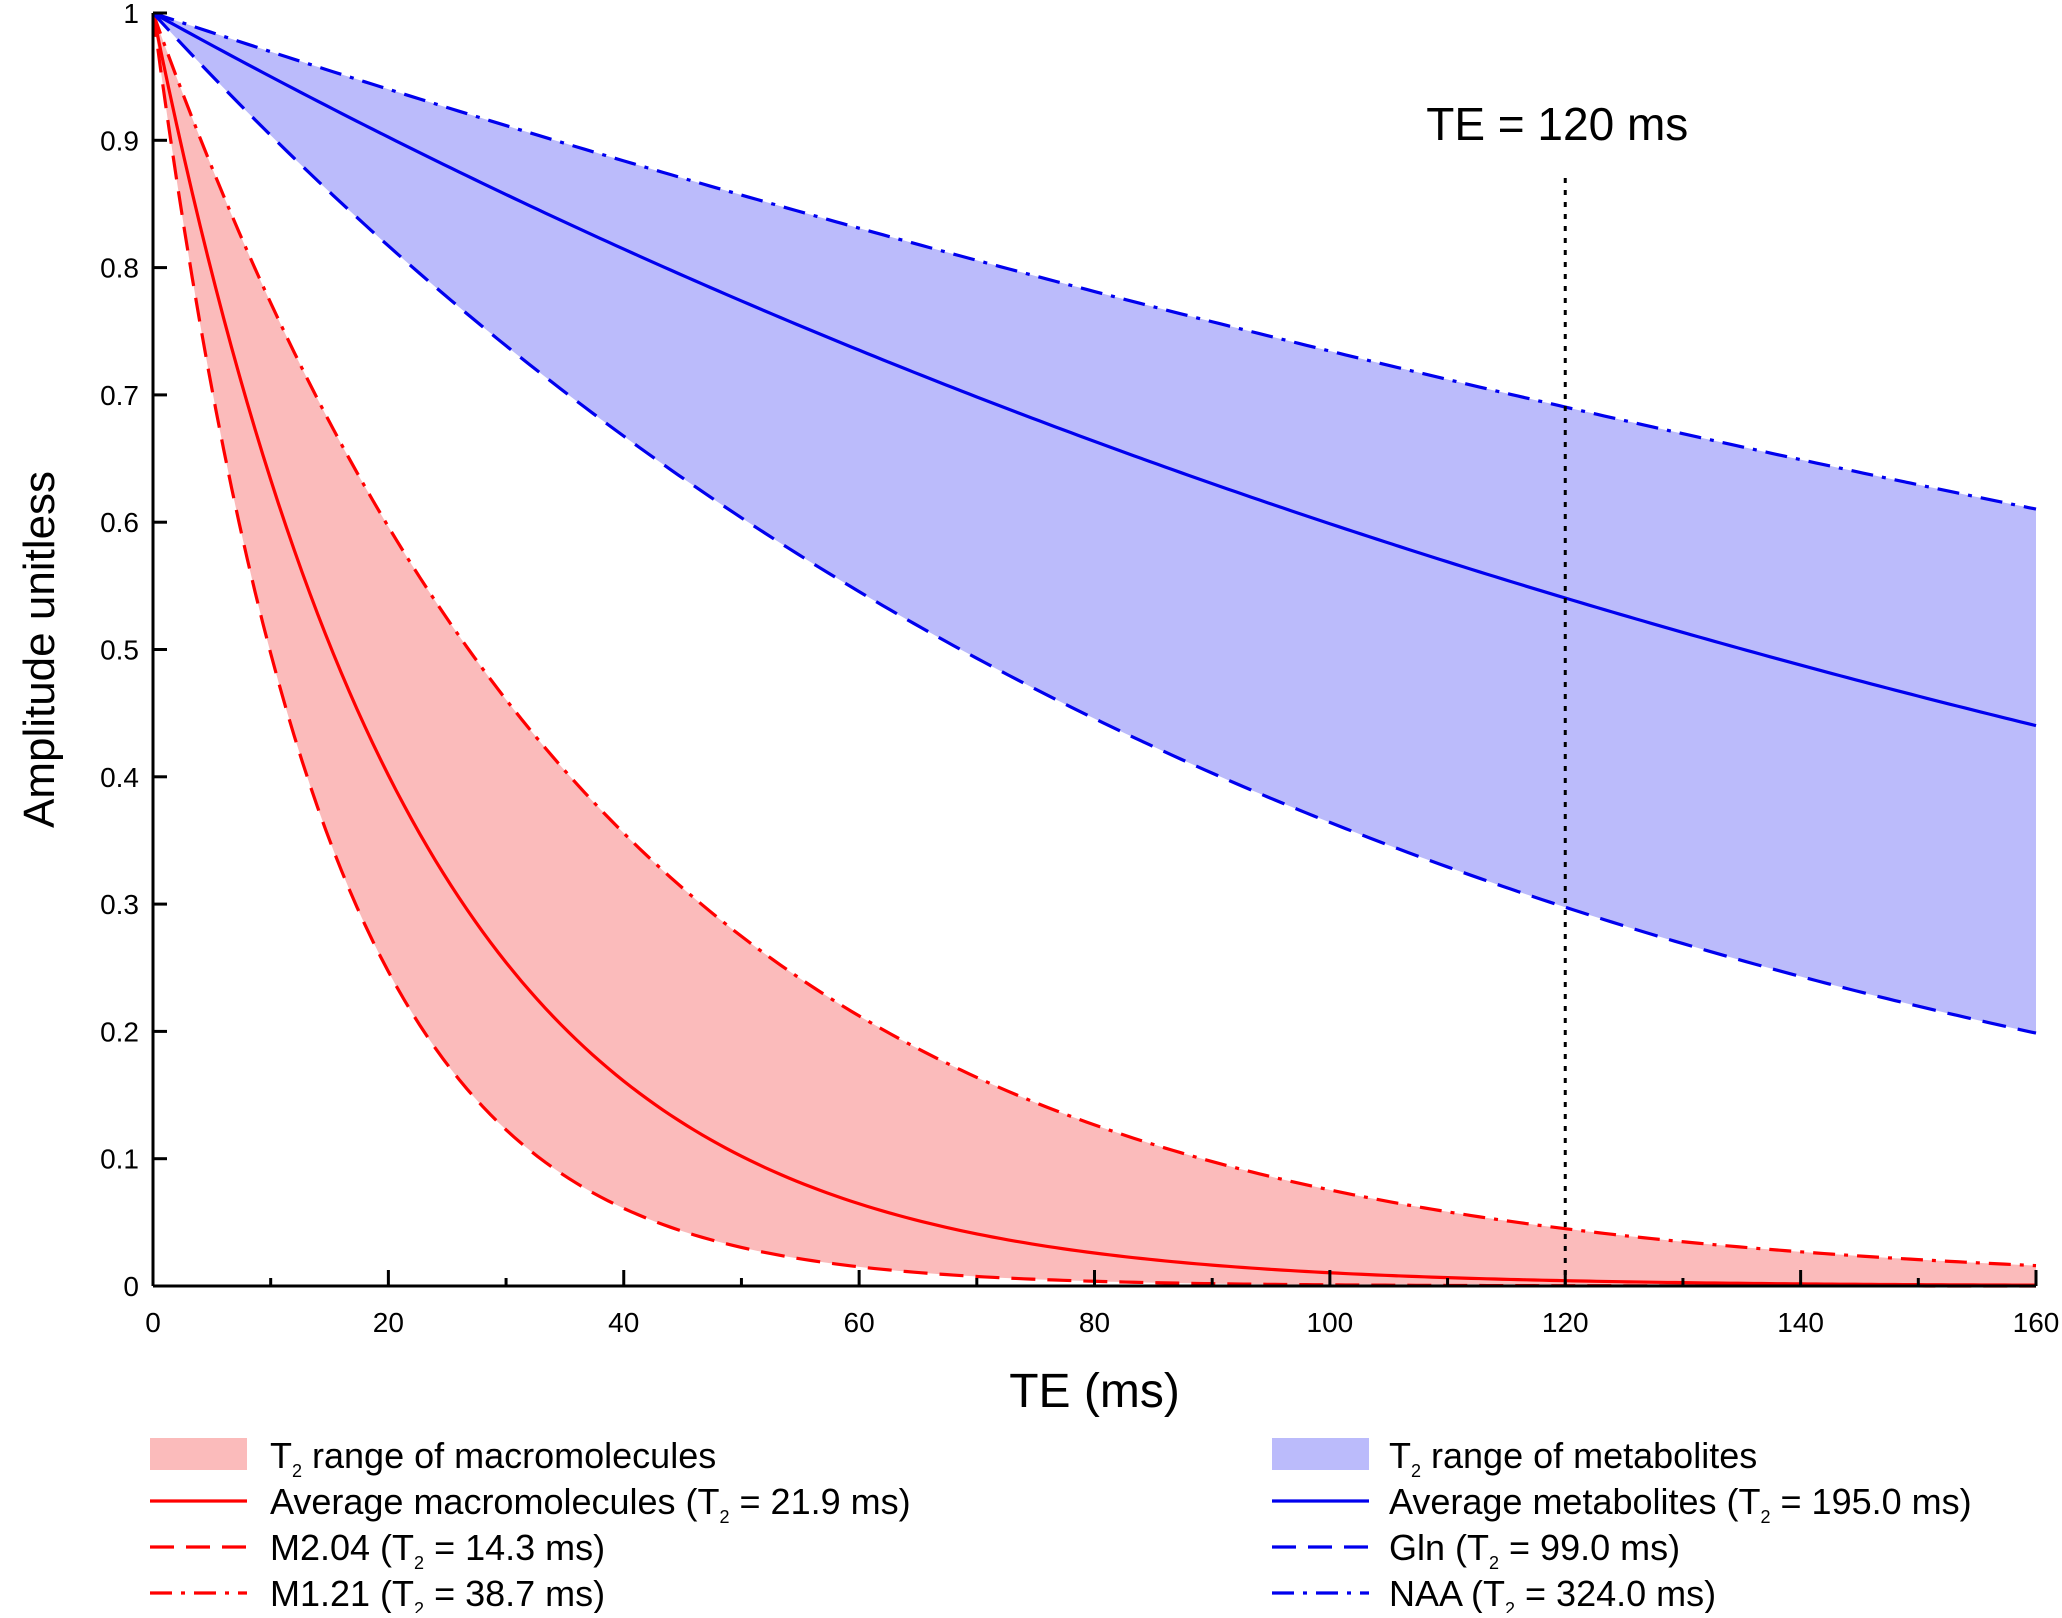 The width and height of the screenshot is (2062, 1618). I want to click on x-tick-label-100: 100, so click(1330, 1322).